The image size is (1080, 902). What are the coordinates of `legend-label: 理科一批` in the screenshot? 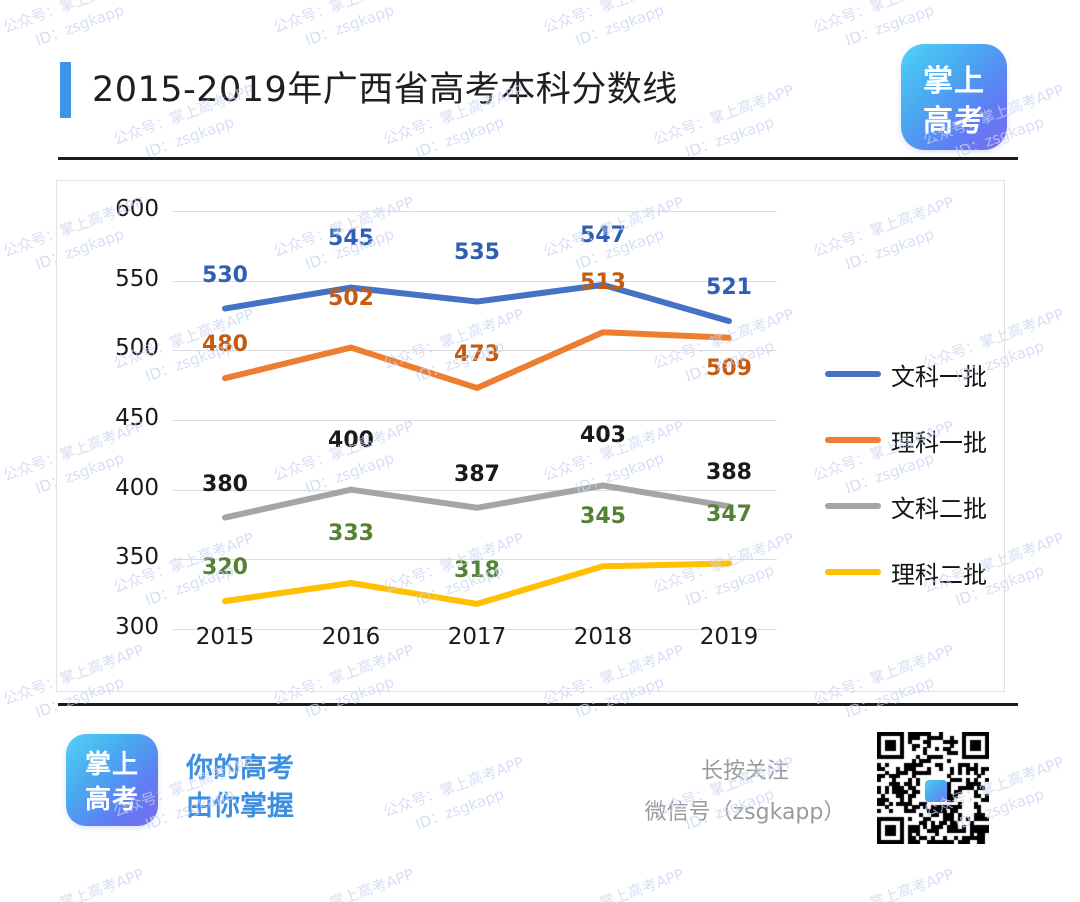 It's located at (939, 442).